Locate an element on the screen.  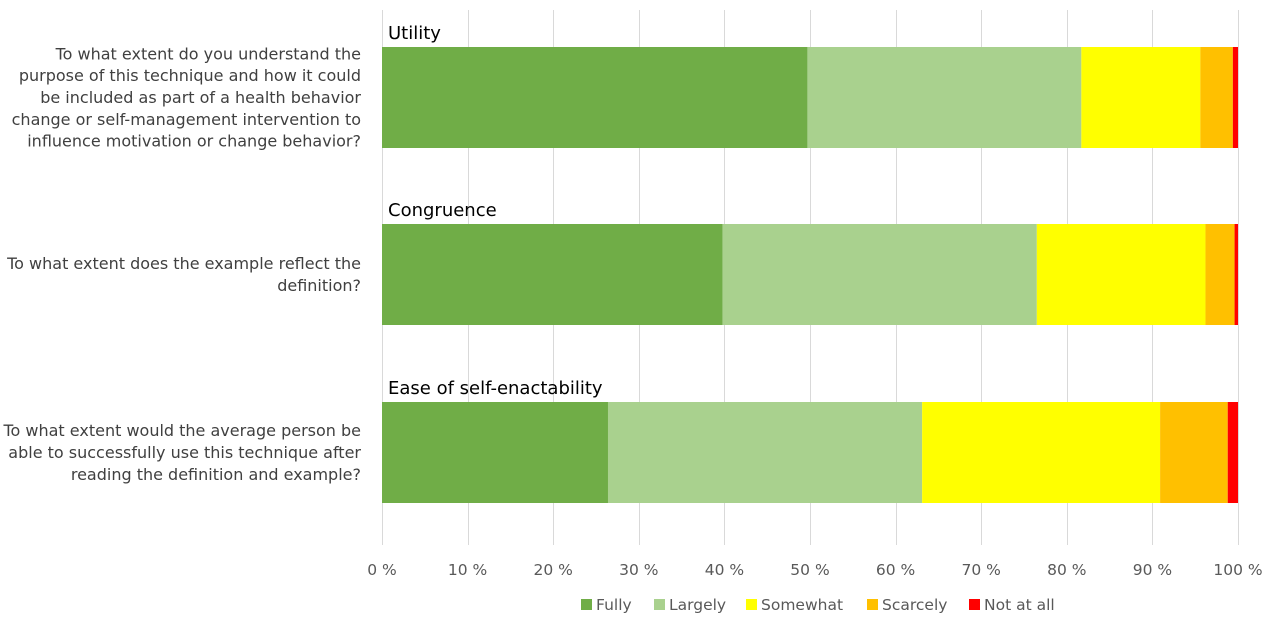
x-tick-label: 80 % is located at coordinates (1066, 570).